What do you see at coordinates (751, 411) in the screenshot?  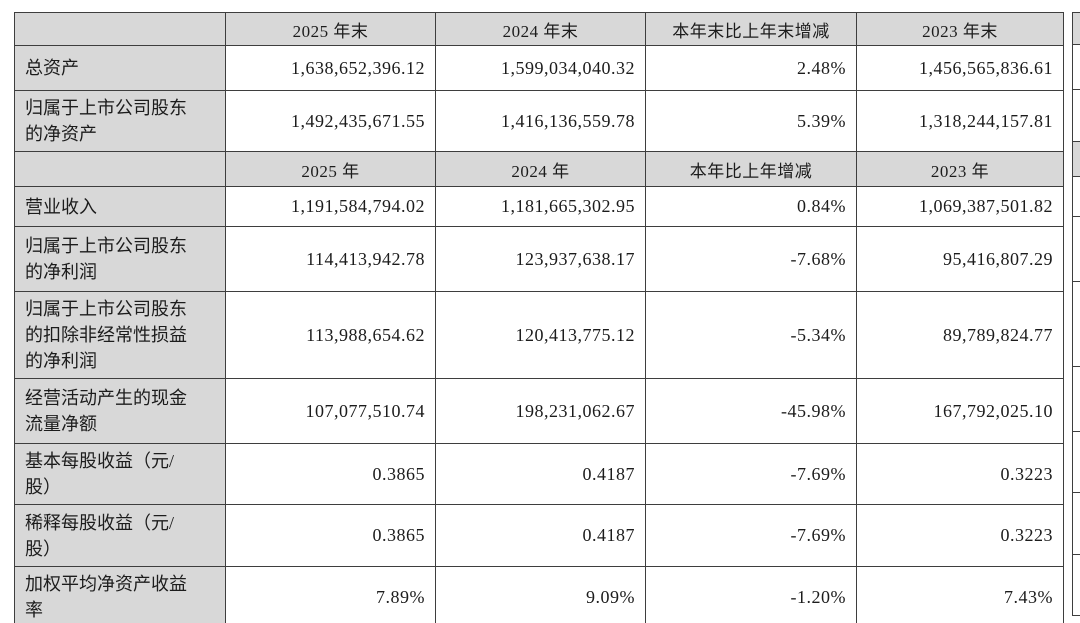 I see `value-change: -45.98%` at bounding box center [751, 411].